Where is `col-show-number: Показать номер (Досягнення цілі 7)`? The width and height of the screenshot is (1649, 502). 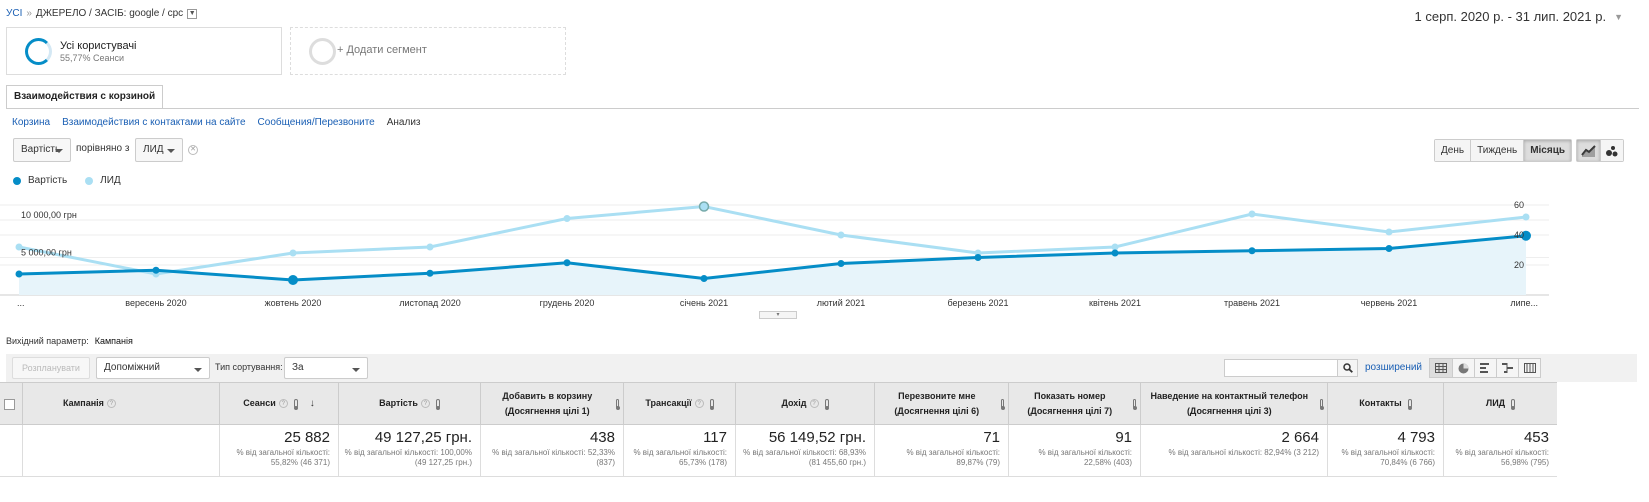 col-show-number: Показать номер (Досягнення цілі 7) is located at coordinates (1074, 403).